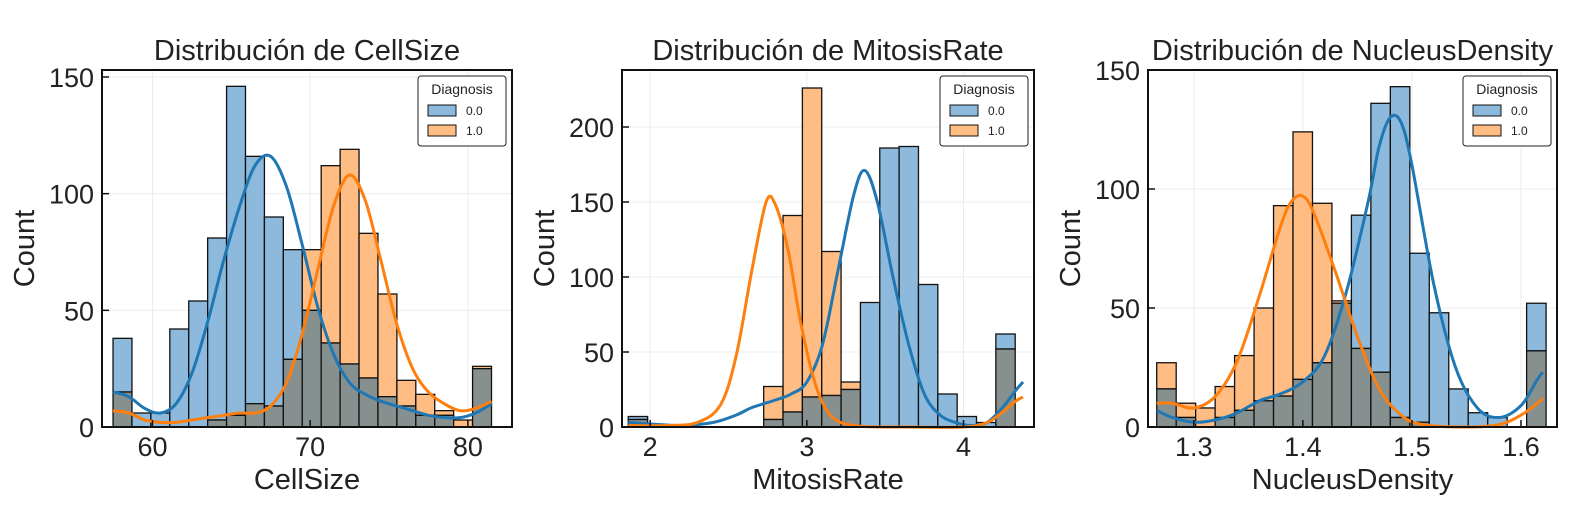  Describe the element at coordinates (650, 447) in the screenshot. I see `x-tick-label: 2` at that location.